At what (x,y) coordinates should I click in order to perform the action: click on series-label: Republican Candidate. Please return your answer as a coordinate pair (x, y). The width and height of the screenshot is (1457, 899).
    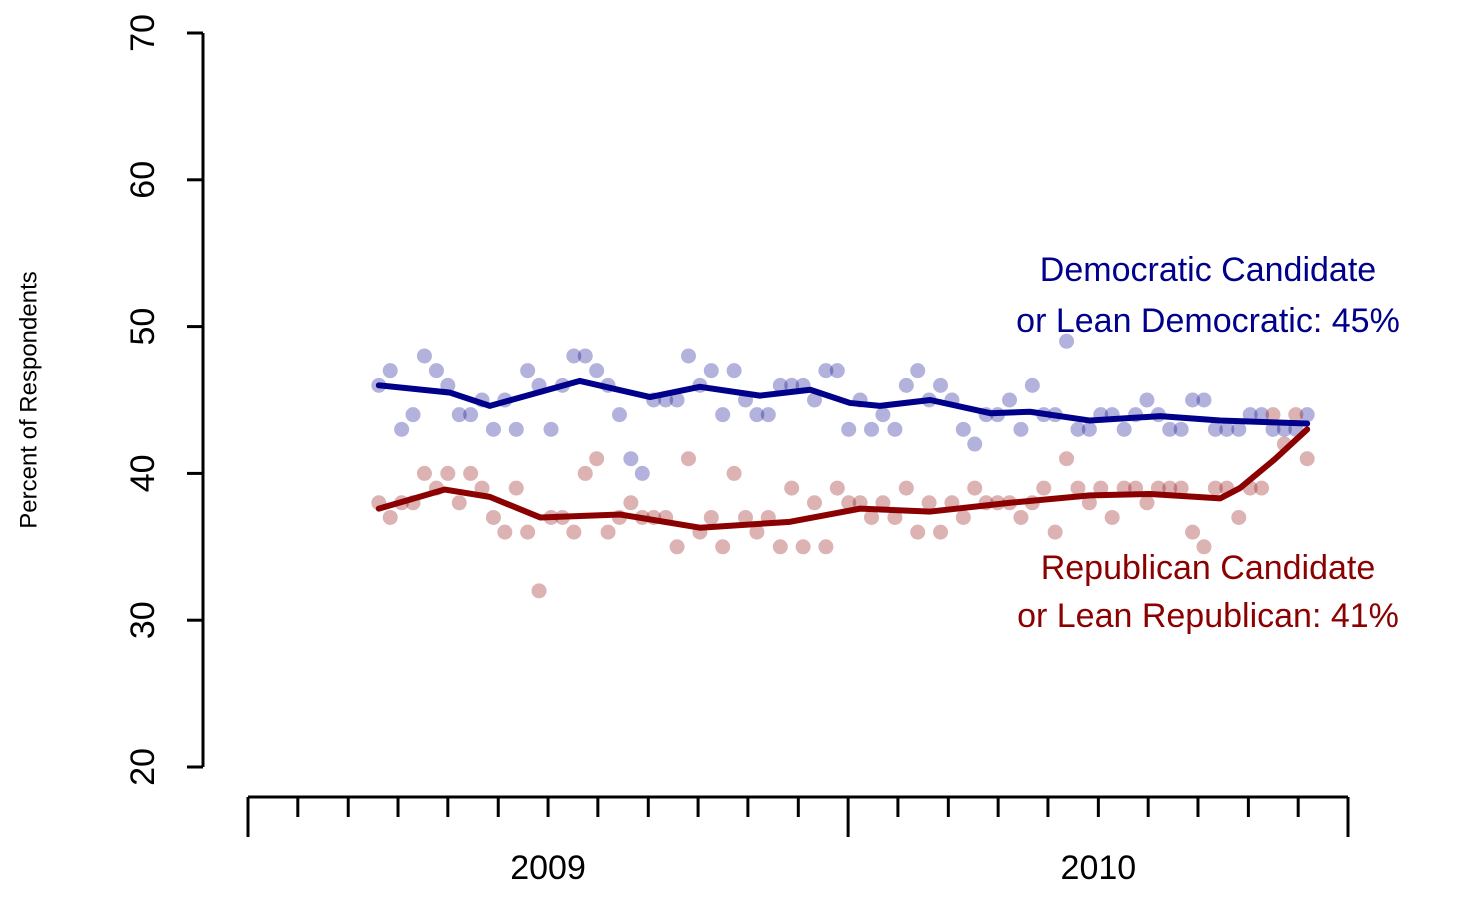
    Looking at the image, I should click on (1208, 568).